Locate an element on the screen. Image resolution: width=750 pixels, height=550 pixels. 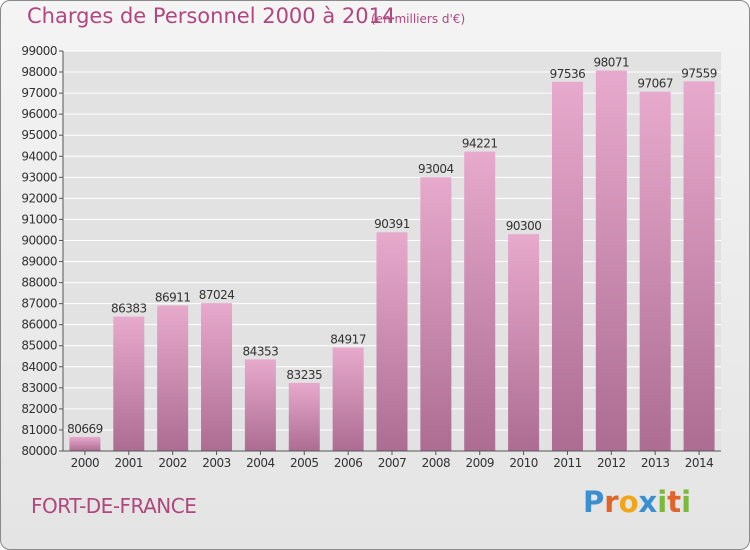
bar-2005 is located at coordinates (304, 416).